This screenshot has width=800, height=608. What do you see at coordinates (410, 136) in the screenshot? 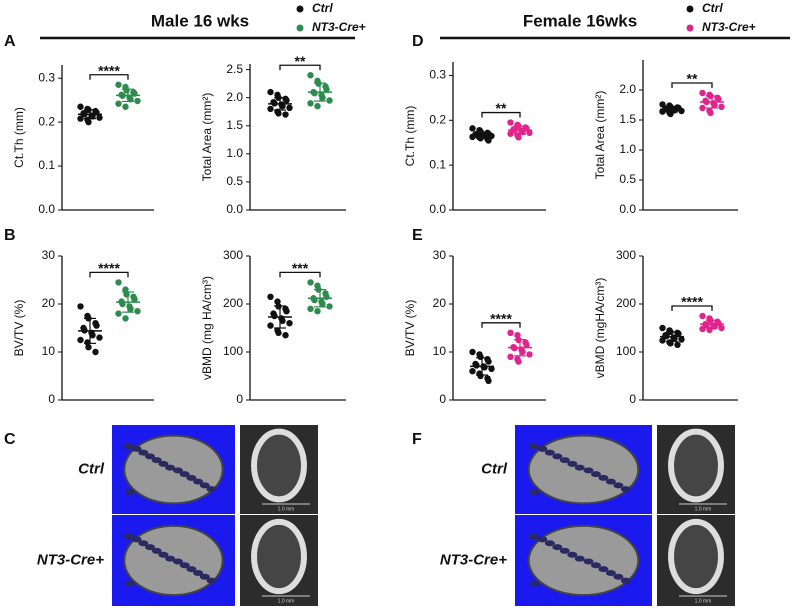
I see `y-axis-label: Ct.Th (mm)` at bounding box center [410, 136].